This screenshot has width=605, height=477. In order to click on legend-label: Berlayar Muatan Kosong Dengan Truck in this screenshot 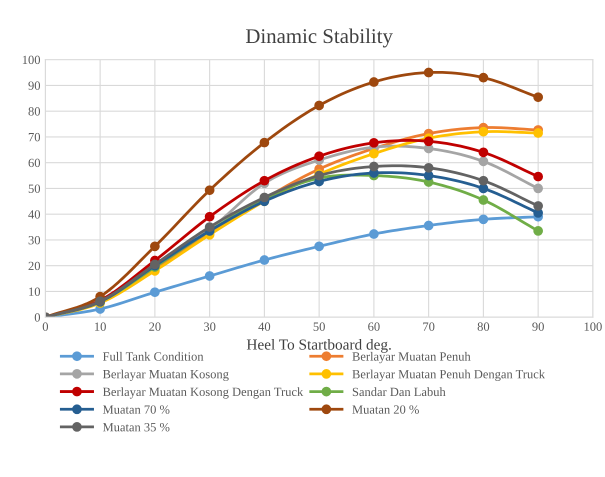, I will do `click(203, 393)`.